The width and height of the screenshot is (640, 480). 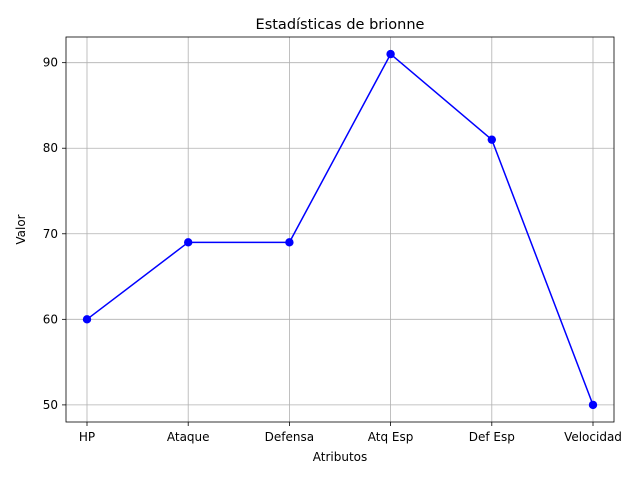 I want to click on y-tick-label: 70, so click(x=50, y=234).